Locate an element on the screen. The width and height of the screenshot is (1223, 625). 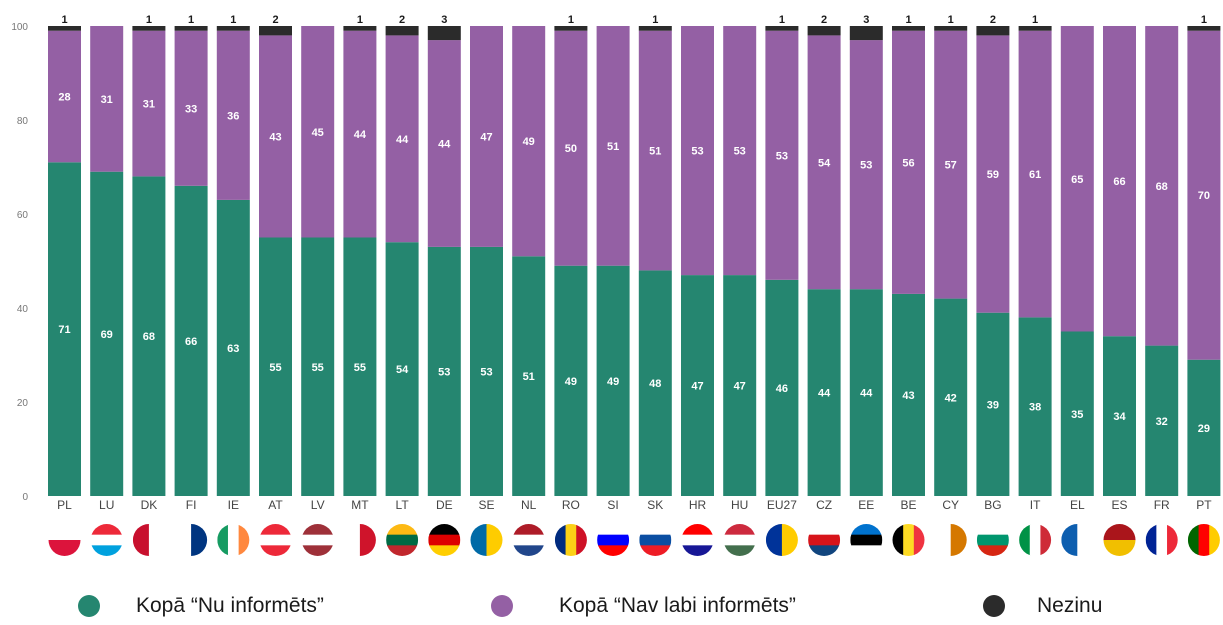
x-tick-label: CY is located at coordinates (950, 505).